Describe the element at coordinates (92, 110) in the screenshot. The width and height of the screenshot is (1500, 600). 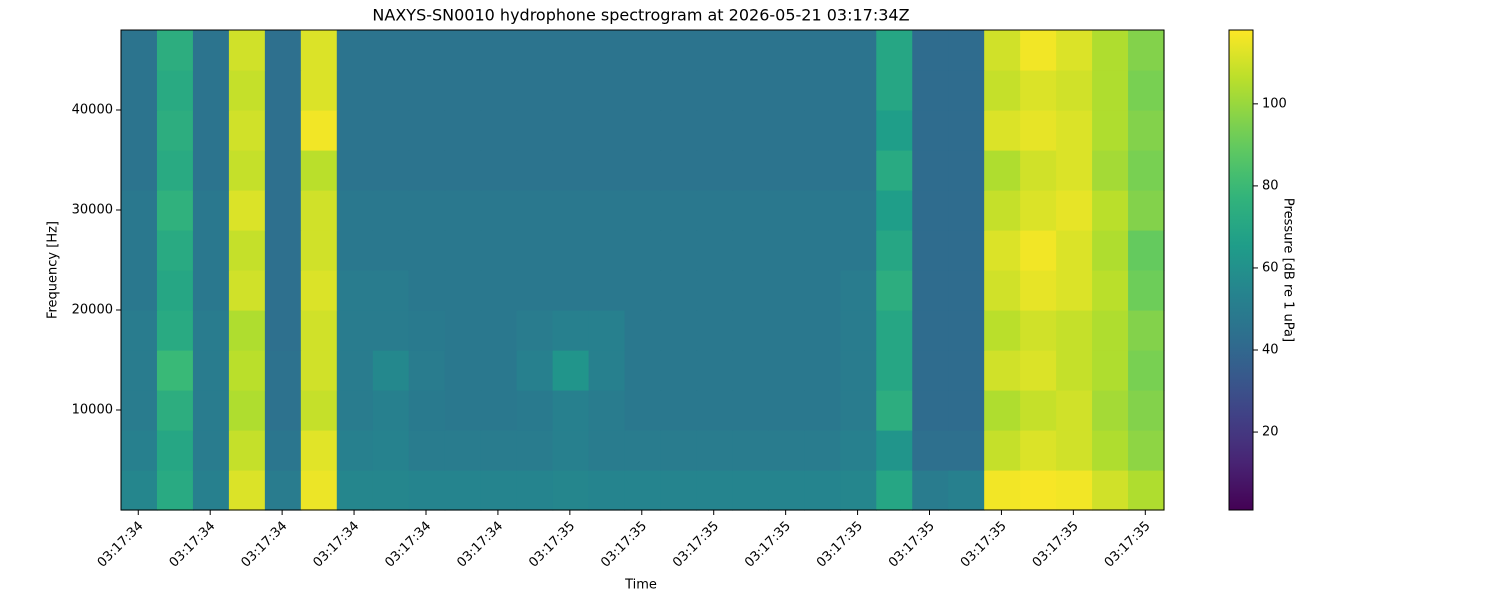
I see `y-tick-label: 40000` at that location.